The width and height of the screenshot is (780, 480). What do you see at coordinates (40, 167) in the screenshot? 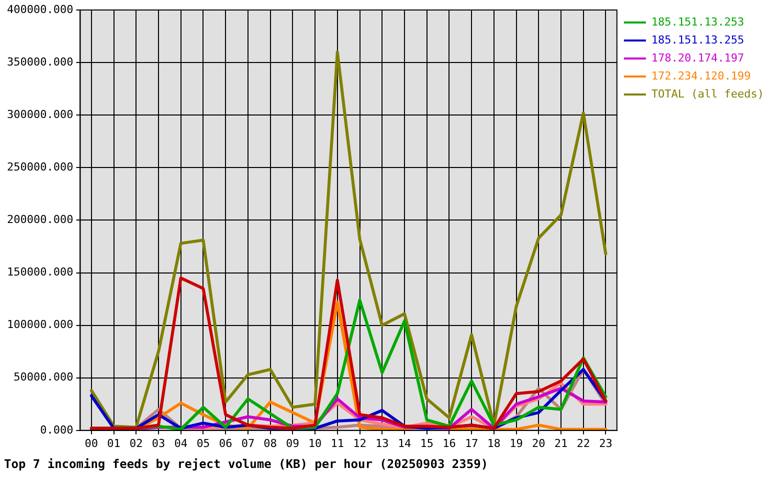
I see `y-tick-label: 250000.000` at bounding box center [40, 167].